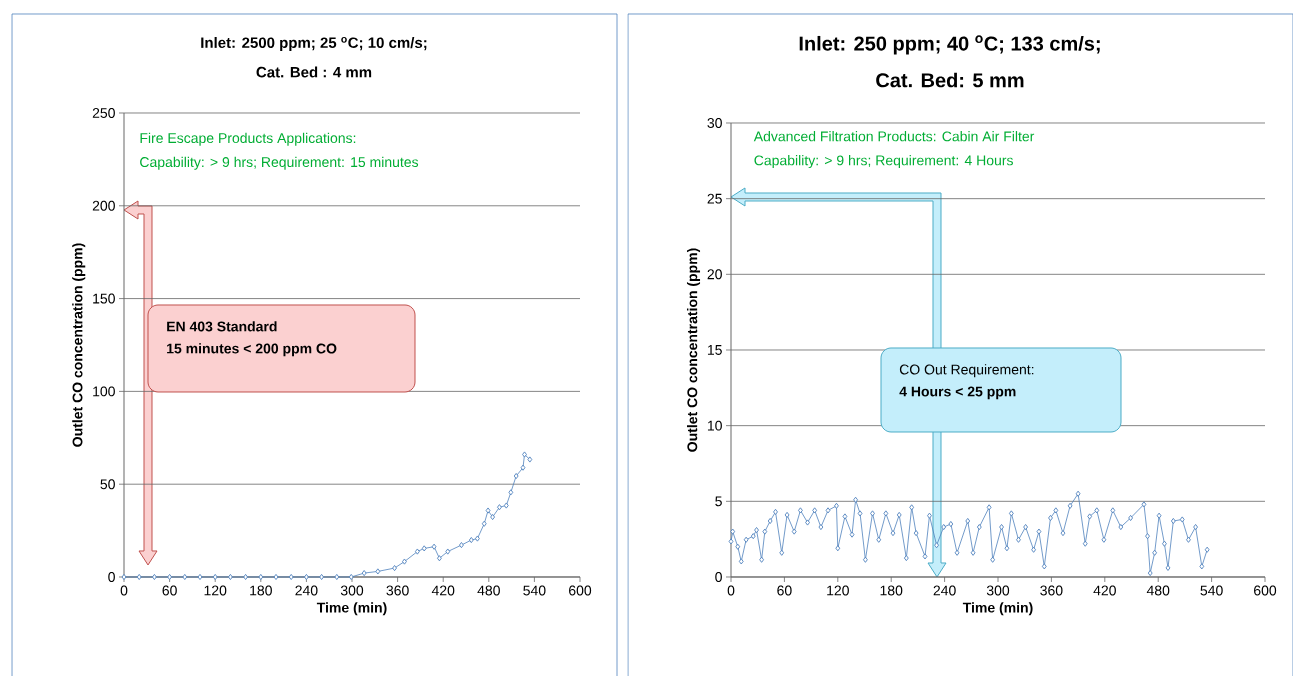  Describe the element at coordinates (103, 205) in the screenshot. I see `y-tick-label: 200` at that location.